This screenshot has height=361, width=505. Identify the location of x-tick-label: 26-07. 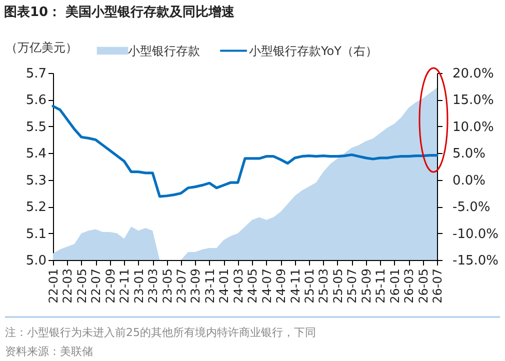
(437, 286).